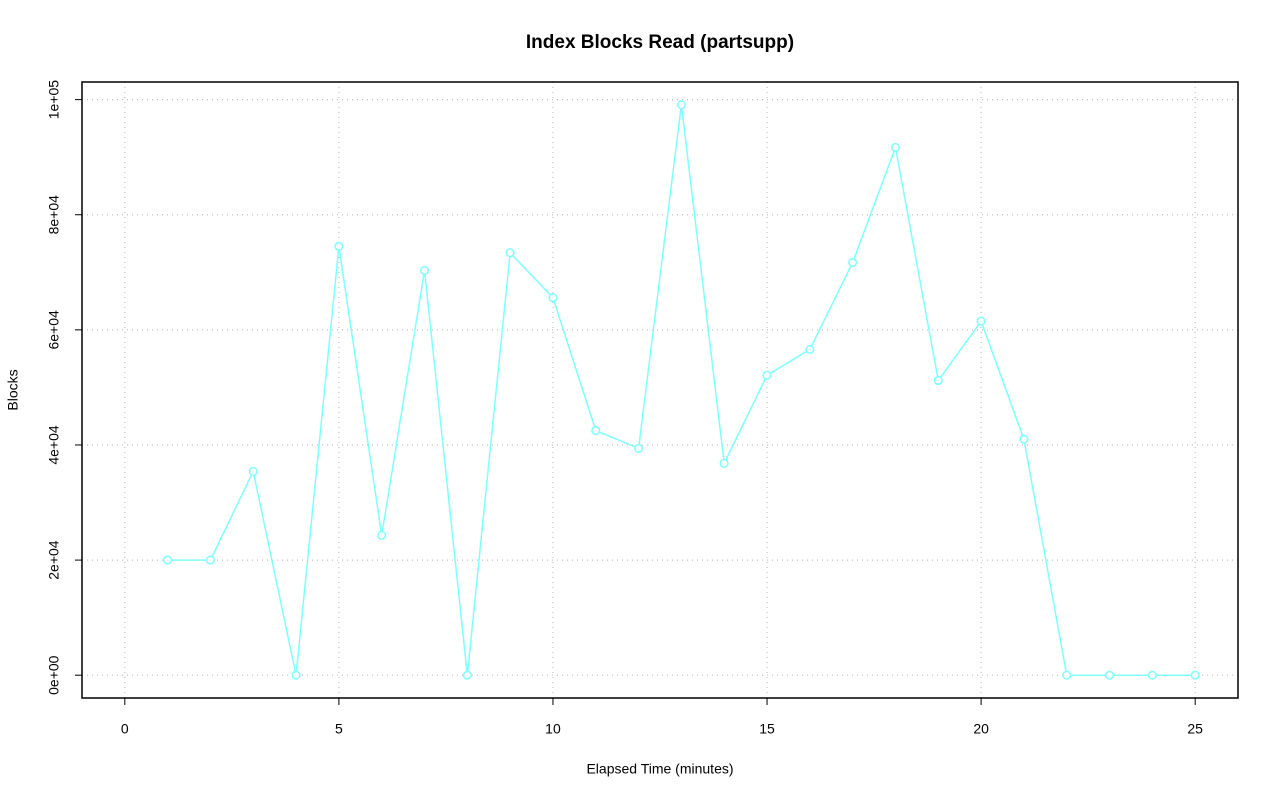  Describe the element at coordinates (54, 215) in the screenshot. I see `y-tick-label: 8e+04` at that location.